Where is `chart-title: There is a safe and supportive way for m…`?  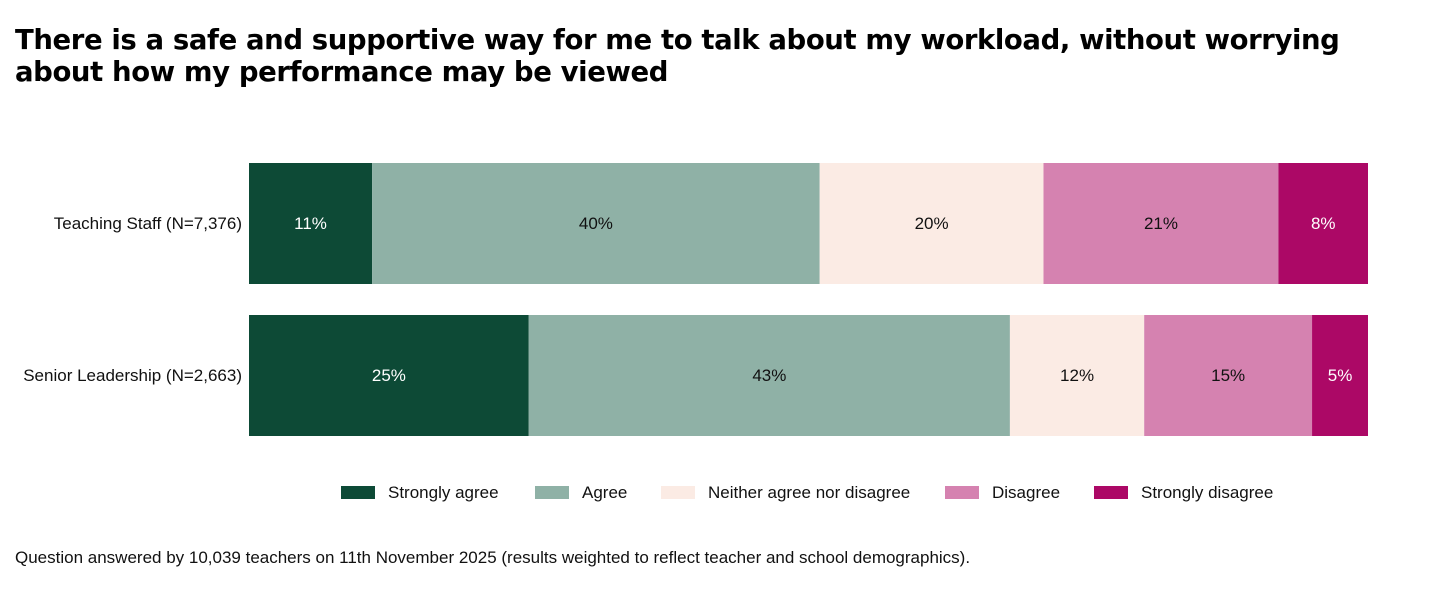
chart-title: There is a safe and supportive way for m… is located at coordinates (677, 56).